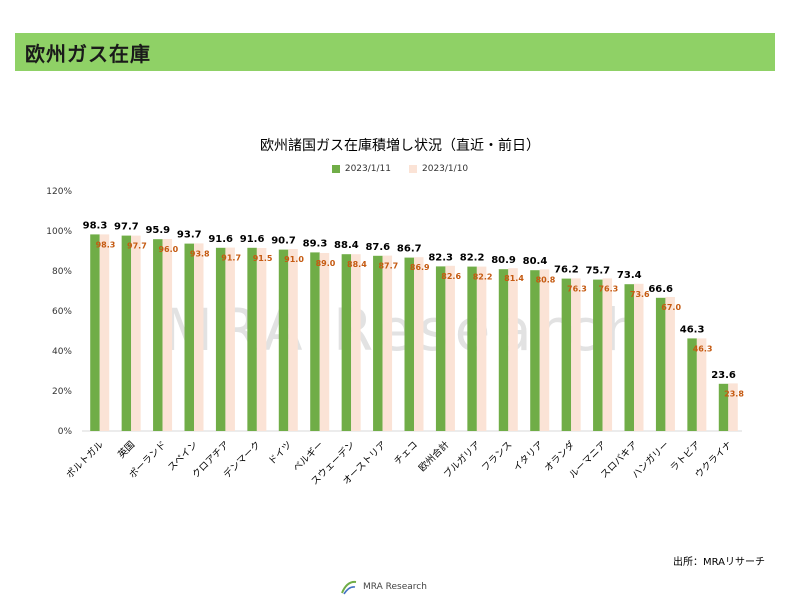 Image resolution: width=800 pixels, height=600 pixels. Describe the element at coordinates (62, 272) in the screenshot. I see `y-tick-label: 80%` at that location.